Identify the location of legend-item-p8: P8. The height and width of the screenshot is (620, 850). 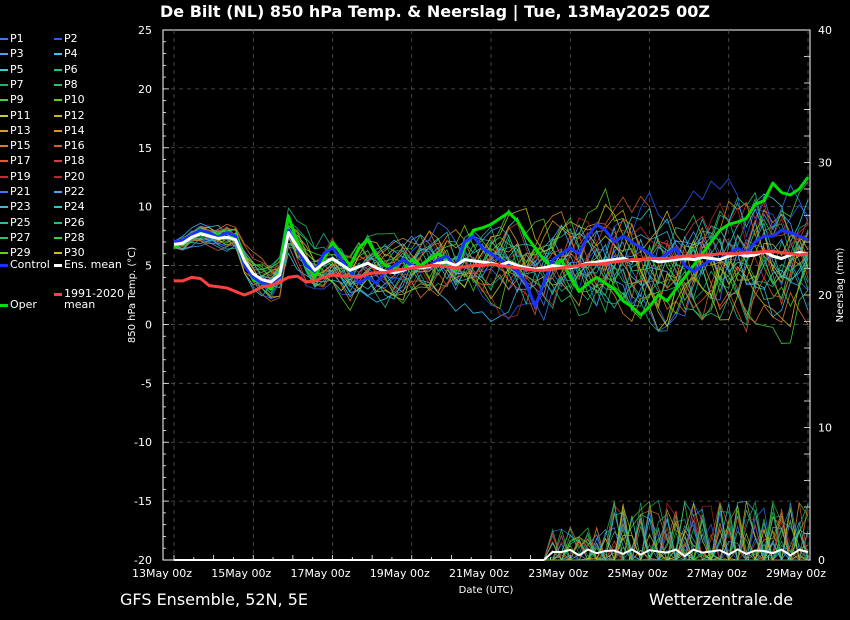
(66, 85).